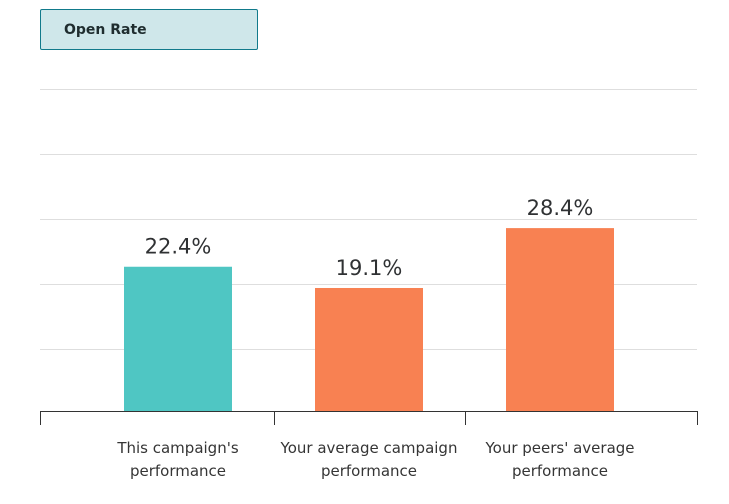 The image size is (729, 504). I want to click on category-label-line: Your peers' average, so click(559, 448).